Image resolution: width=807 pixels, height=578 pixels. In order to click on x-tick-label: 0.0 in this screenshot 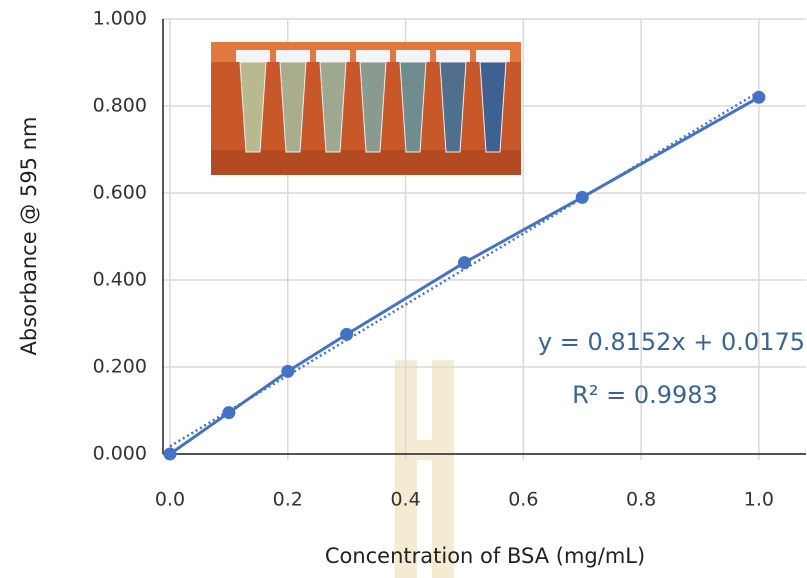, I will do `click(170, 500)`.